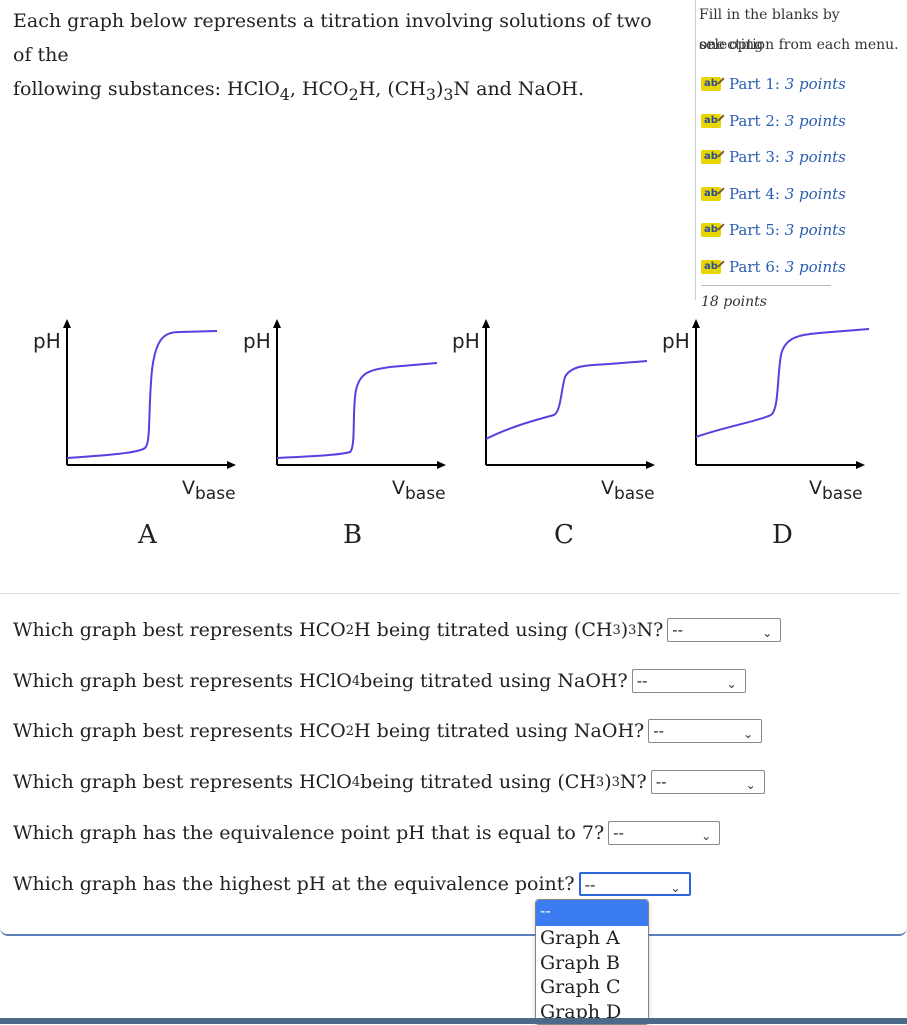  What do you see at coordinates (580, 938) in the screenshot?
I see `dropdown-option-graph-a: Graph A` at bounding box center [580, 938].